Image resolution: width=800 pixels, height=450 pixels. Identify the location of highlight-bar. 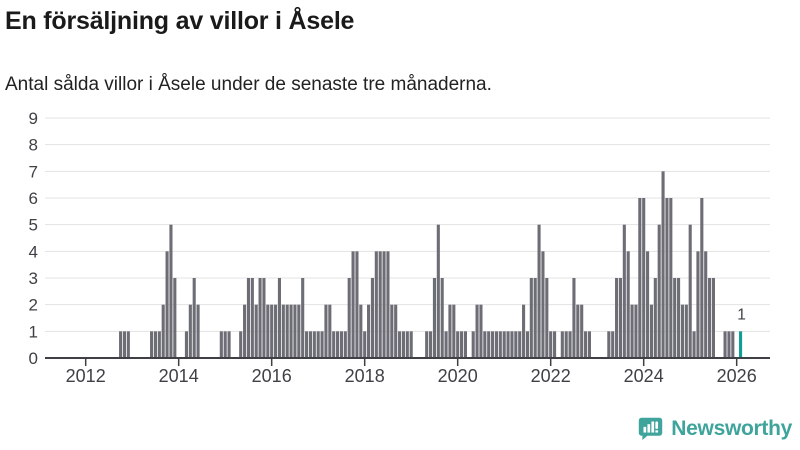
(741, 344).